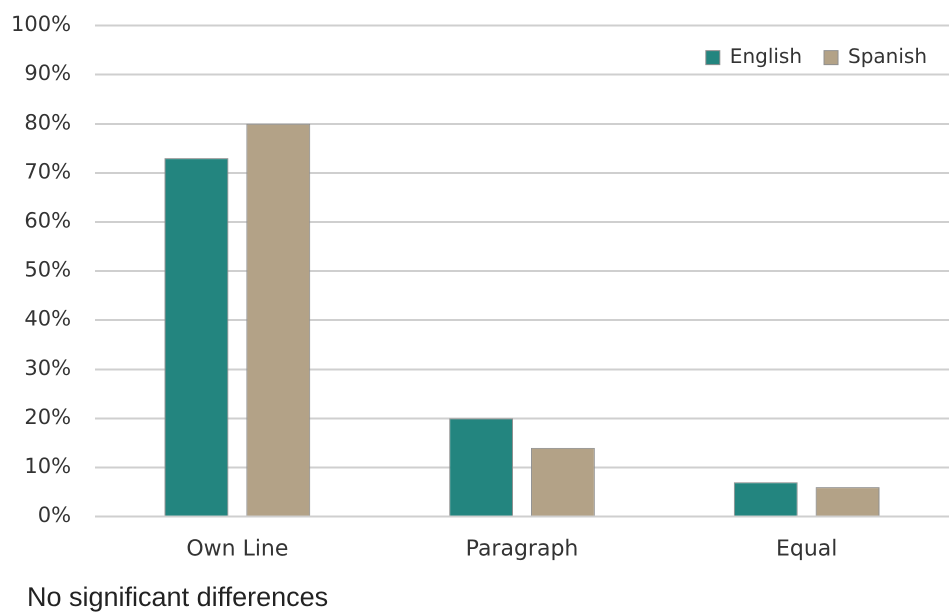 The image size is (949, 612). I want to click on y-tick-label: 90%, so click(48, 73).